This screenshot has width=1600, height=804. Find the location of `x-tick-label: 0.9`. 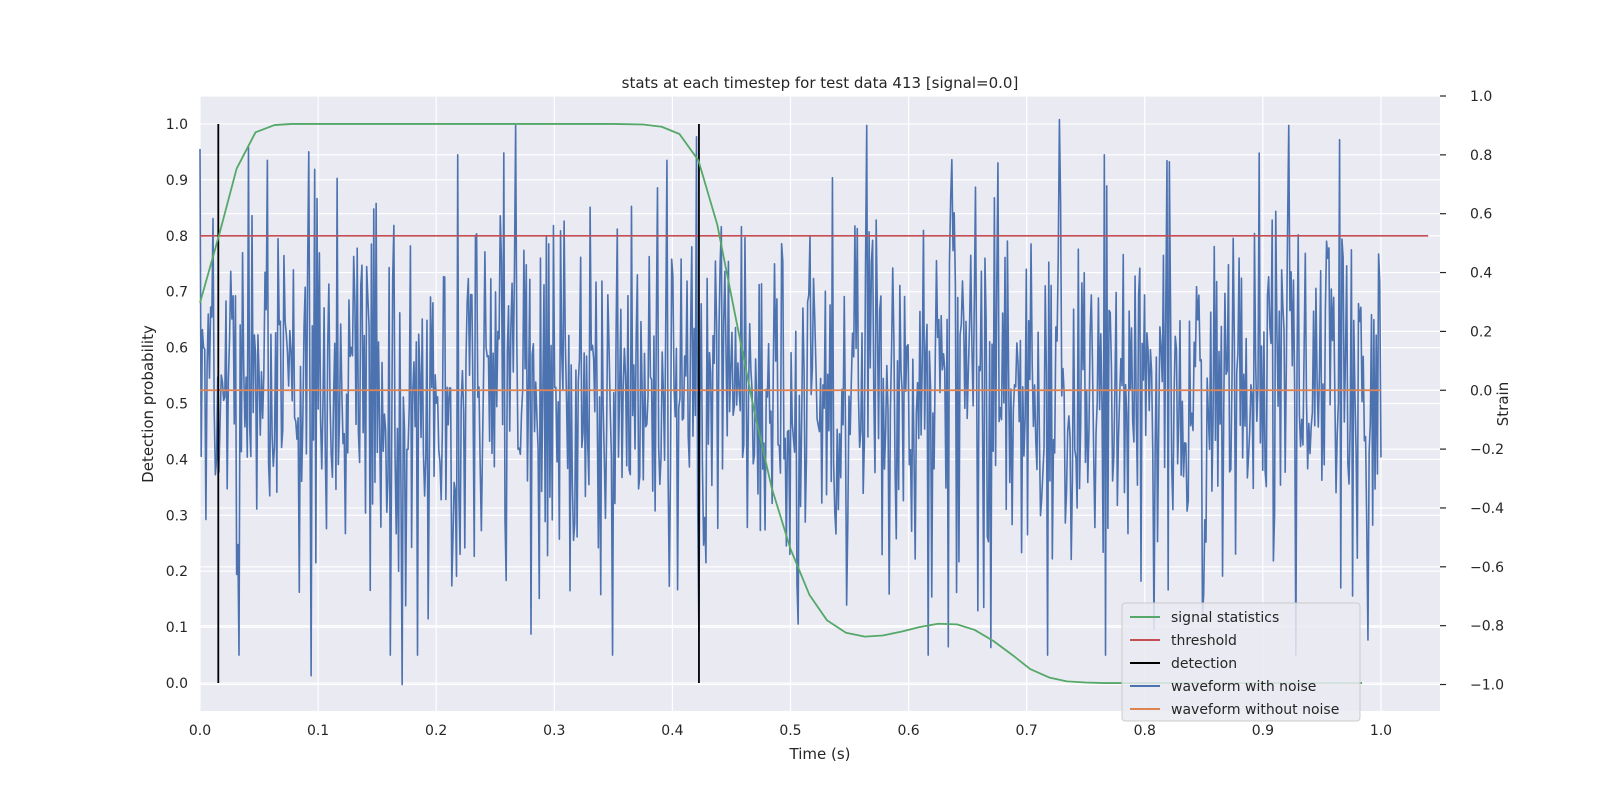

x-tick-label: 0.9 is located at coordinates (1263, 731).